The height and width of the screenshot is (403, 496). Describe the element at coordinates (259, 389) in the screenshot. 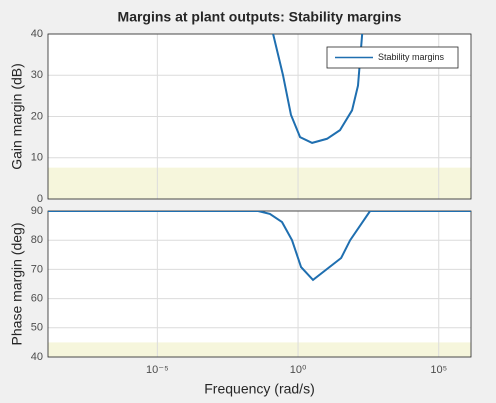

I see `x-axis-label: Frequency (rad/s)` at that location.